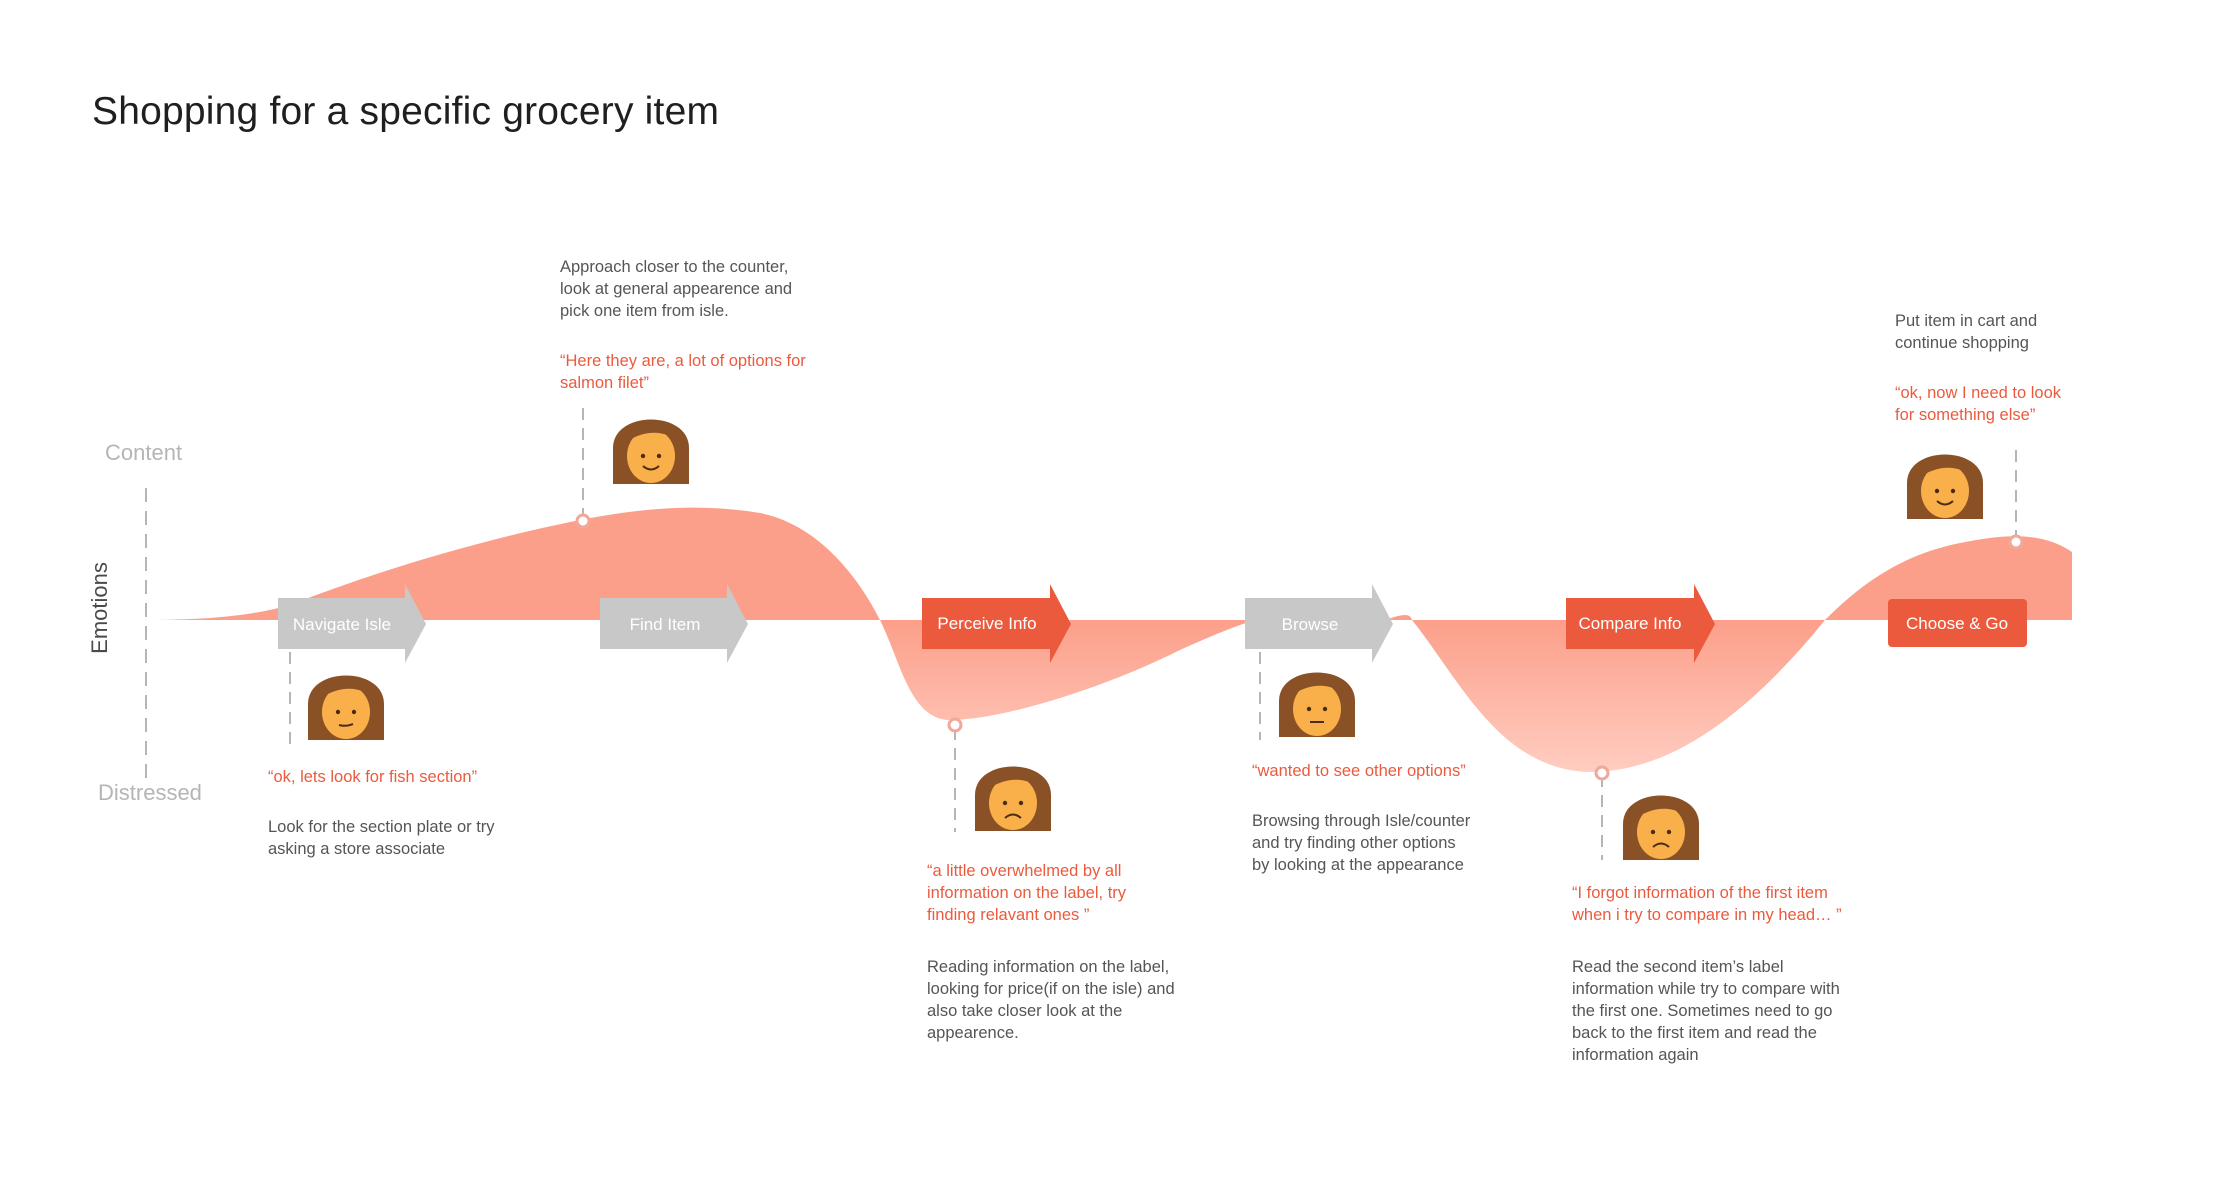 Image resolution: width=2234 pixels, height=1188 pixels. I want to click on step-label: Choose & Go, so click(1957, 623).